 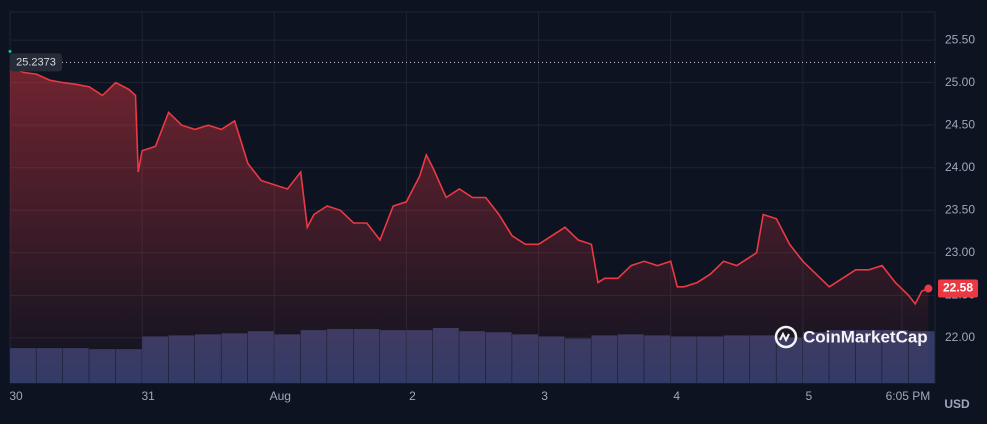 I want to click on x-tick-label: Aug, so click(x=280, y=396).